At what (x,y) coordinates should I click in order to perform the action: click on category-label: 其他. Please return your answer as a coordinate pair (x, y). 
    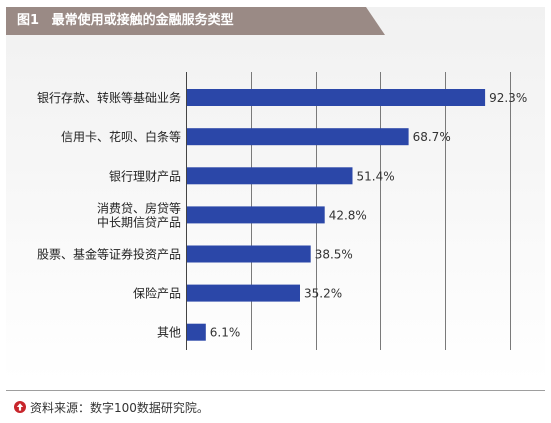
    Looking at the image, I should click on (169, 333).